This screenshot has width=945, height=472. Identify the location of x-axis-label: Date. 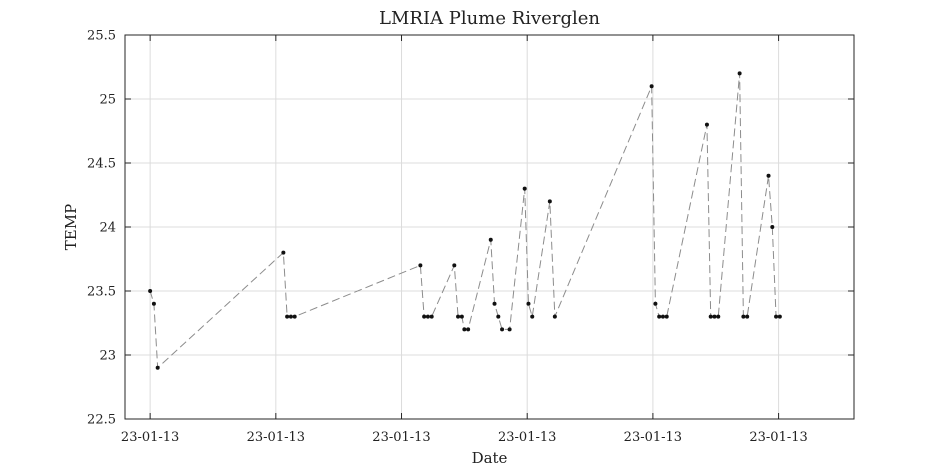
(490, 458).